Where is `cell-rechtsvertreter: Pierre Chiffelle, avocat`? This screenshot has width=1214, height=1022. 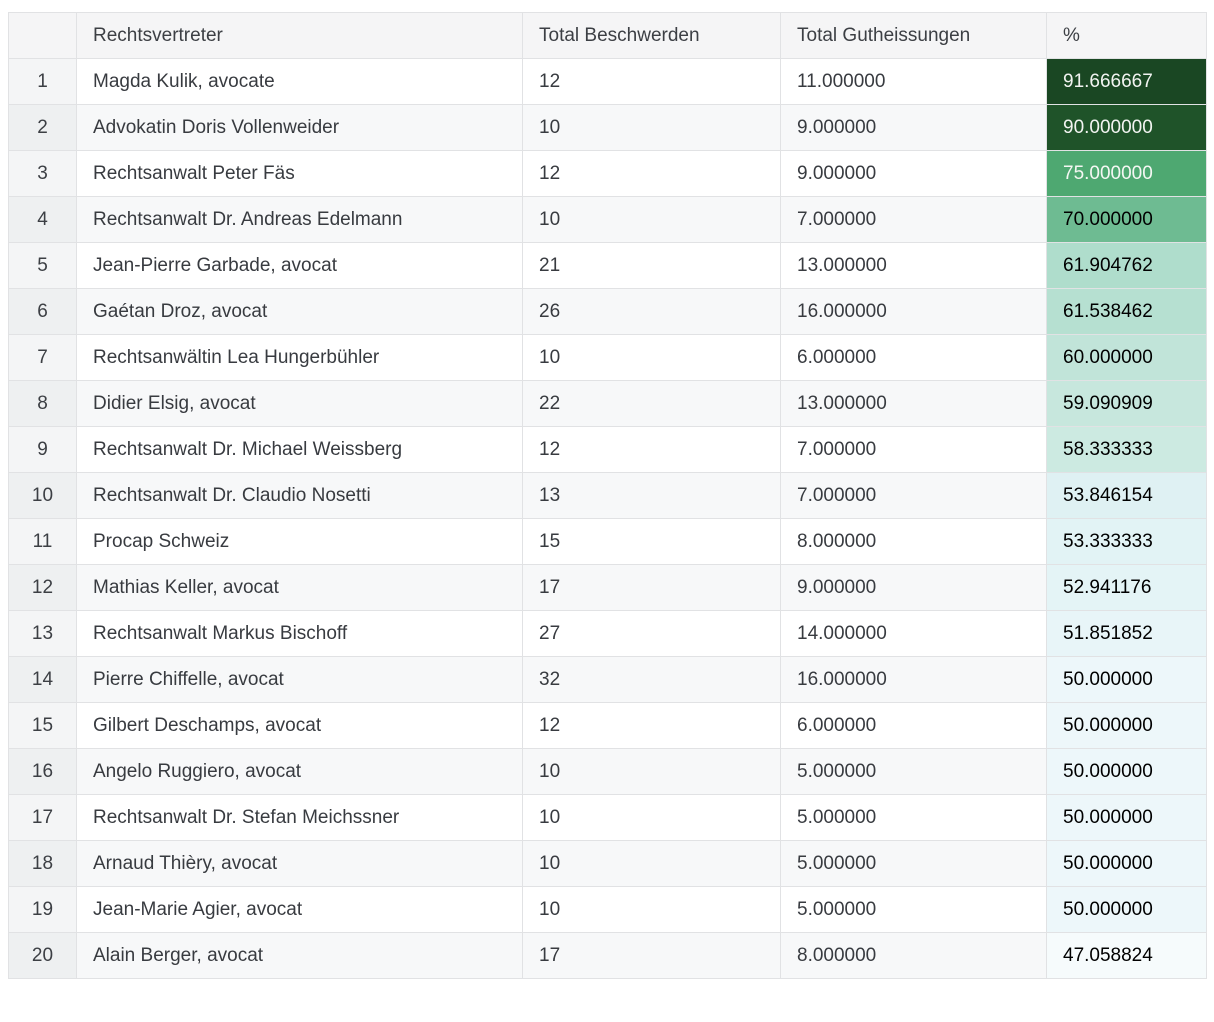 cell-rechtsvertreter: Pierre Chiffelle, avocat is located at coordinates (299, 679).